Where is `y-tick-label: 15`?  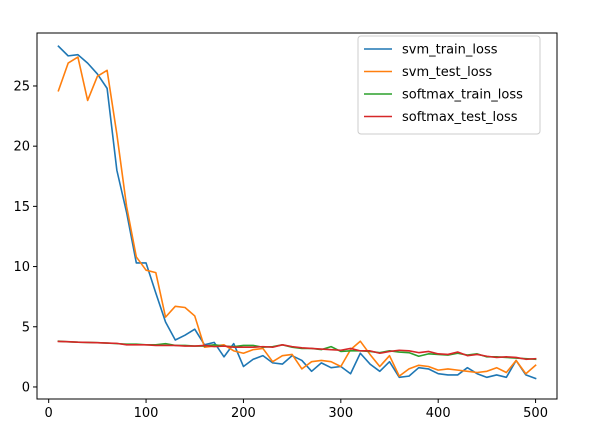 y-tick-label: 15 is located at coordinates (21, 207).